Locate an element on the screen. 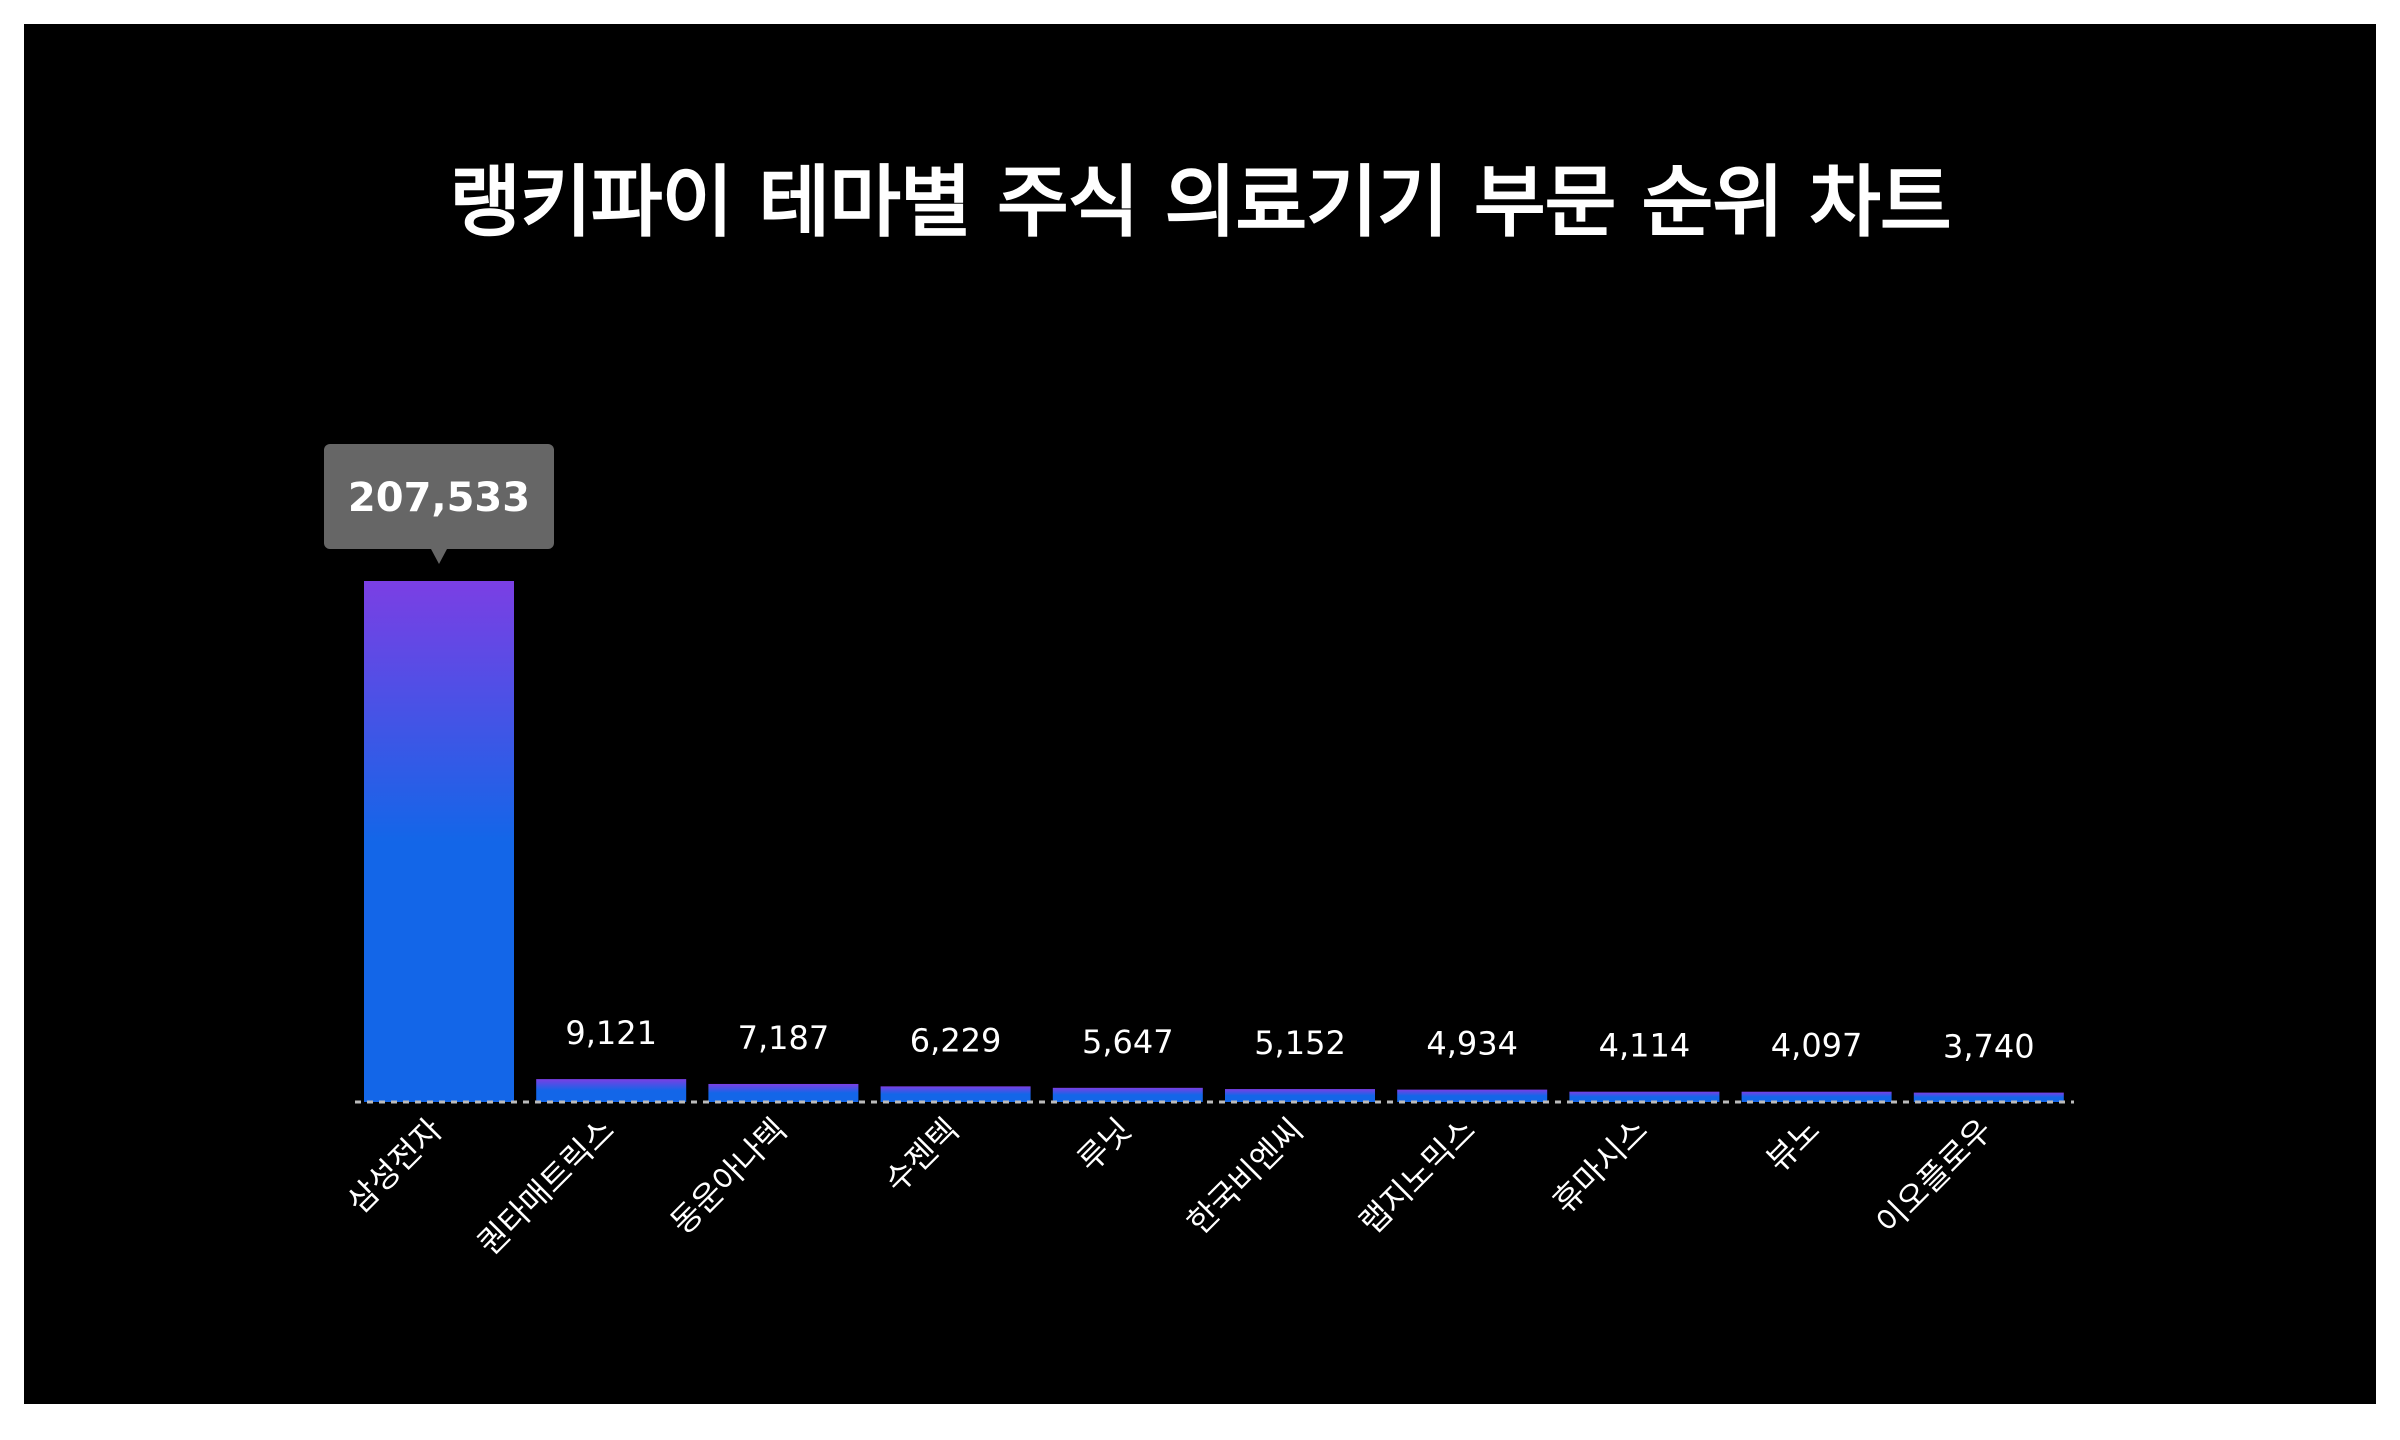 The image size is (2400, 1440). x-tick-label: 뷰노 is located at coordinates (1793, 1145).